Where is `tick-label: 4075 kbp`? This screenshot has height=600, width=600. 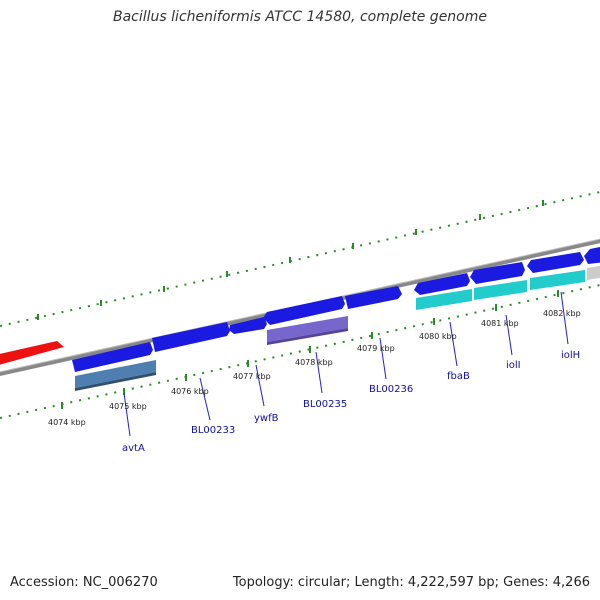
tick-label: 4075 kbp is located at coordinates (128, 406).